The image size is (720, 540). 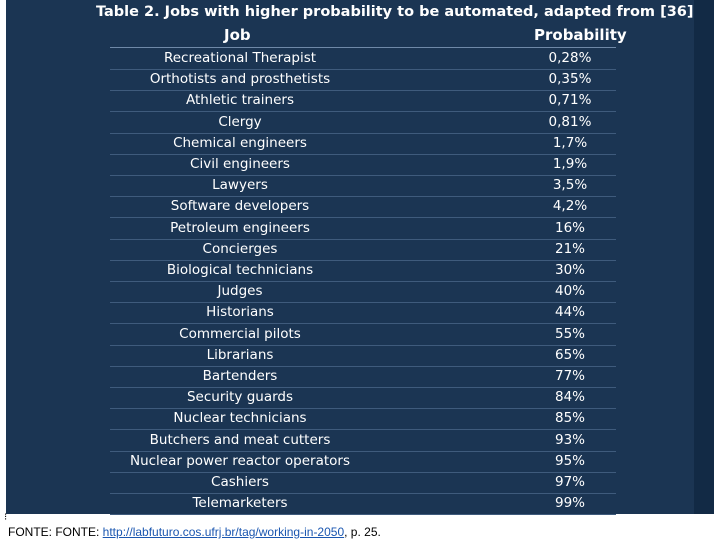 What do you see at coordinates (569, 312) in the screenshot?
I see `probability-cell: 44%` at bounding box center [569, 312].